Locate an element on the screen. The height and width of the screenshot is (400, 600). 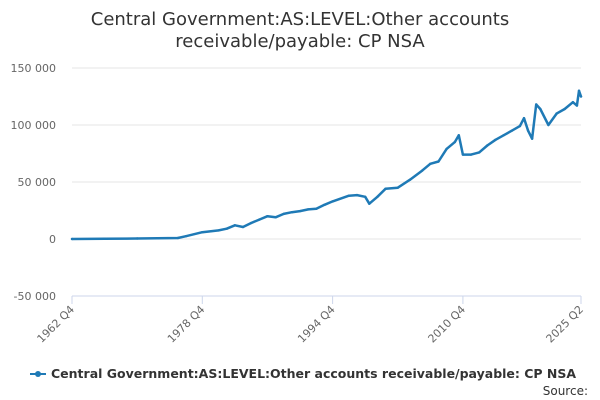
y-tick-label: 150 000 is located at coordinates (34, 68).